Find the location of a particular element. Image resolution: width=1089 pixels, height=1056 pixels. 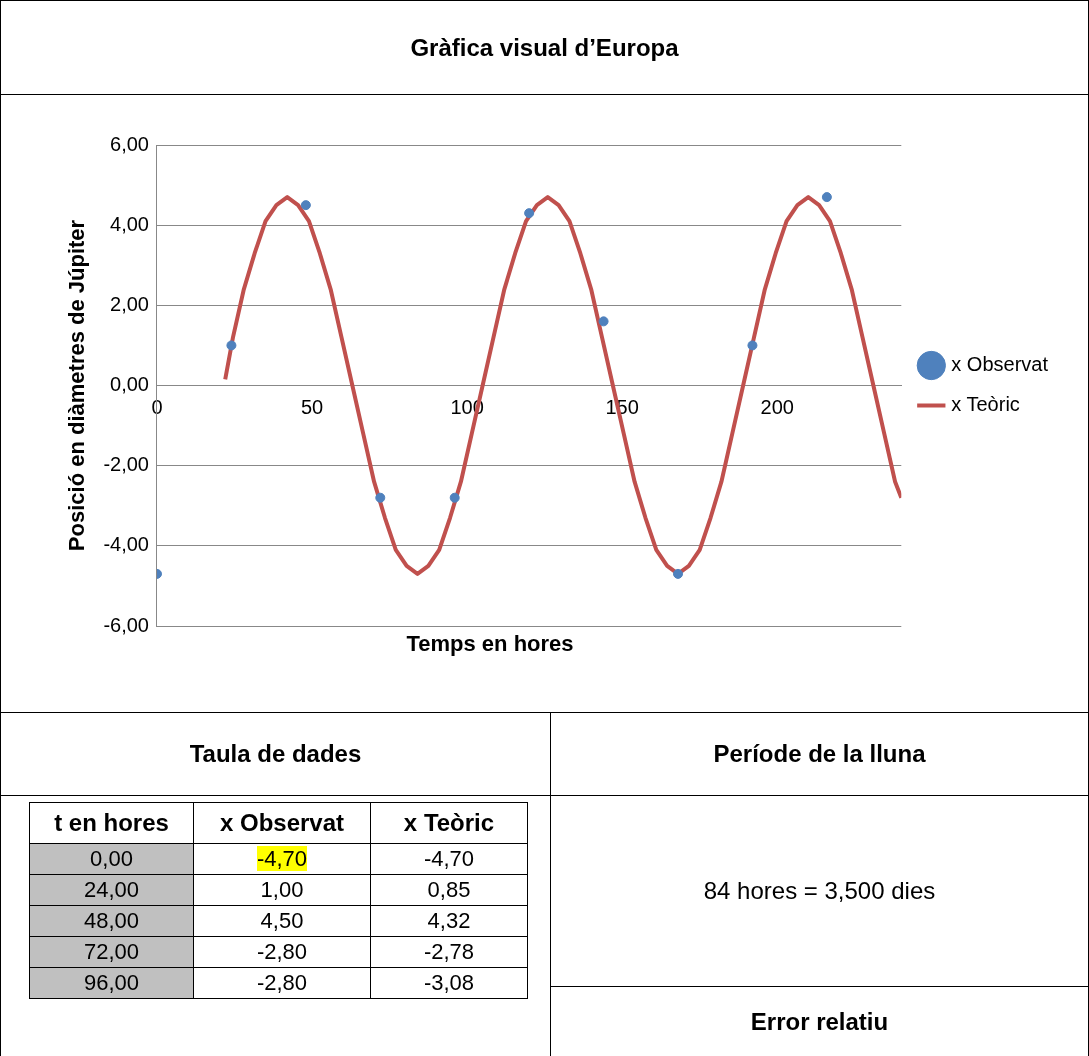

x-axis-title: Temps en hores is located at coordinates (490, 644).